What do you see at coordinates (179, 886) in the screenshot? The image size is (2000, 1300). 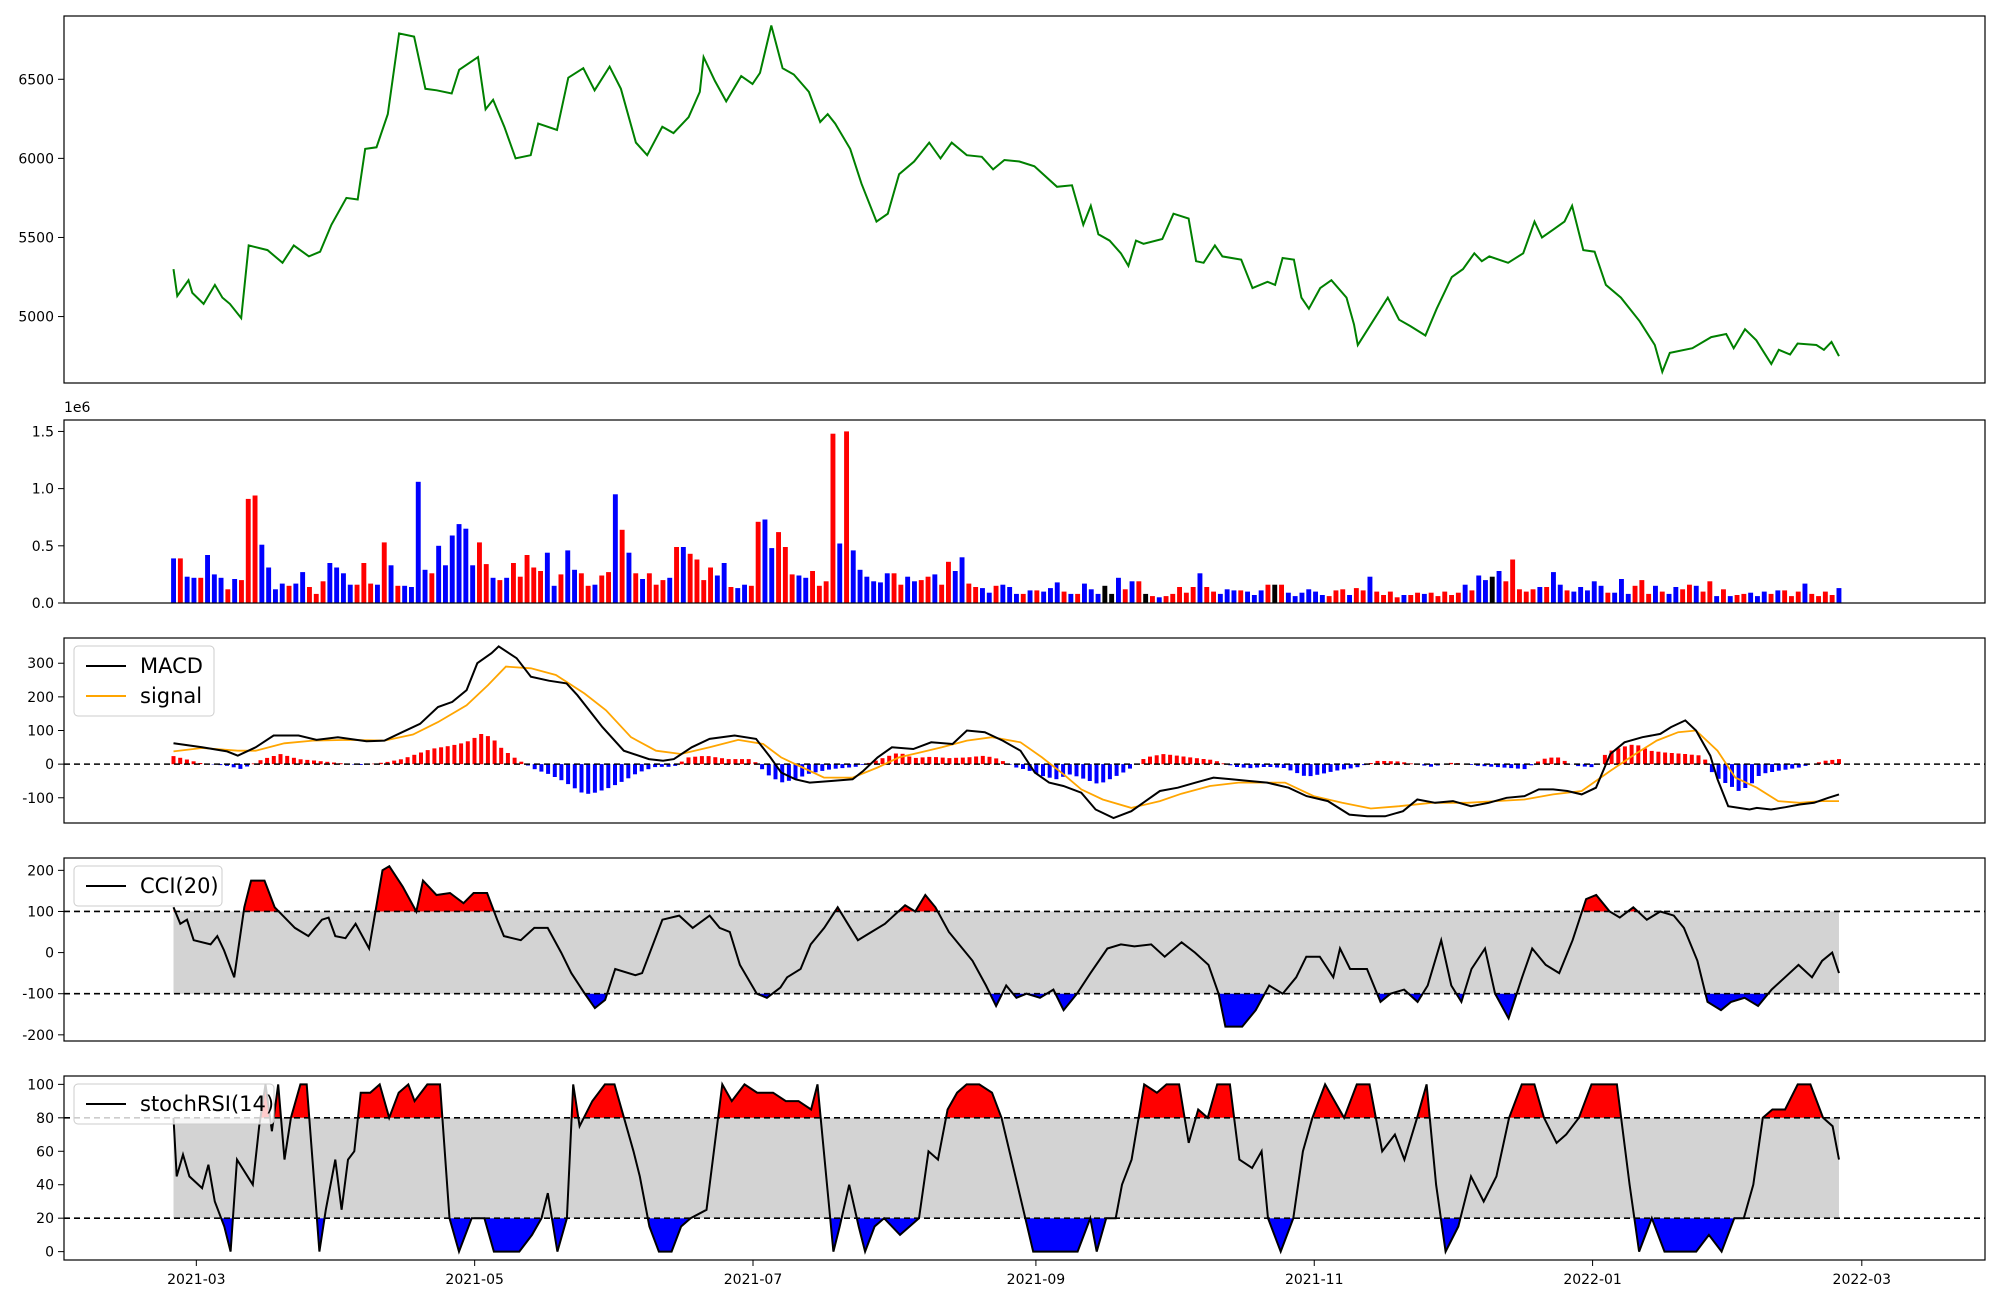 I see `legend-label: CCI(20)` at bounding box center [179, 886].